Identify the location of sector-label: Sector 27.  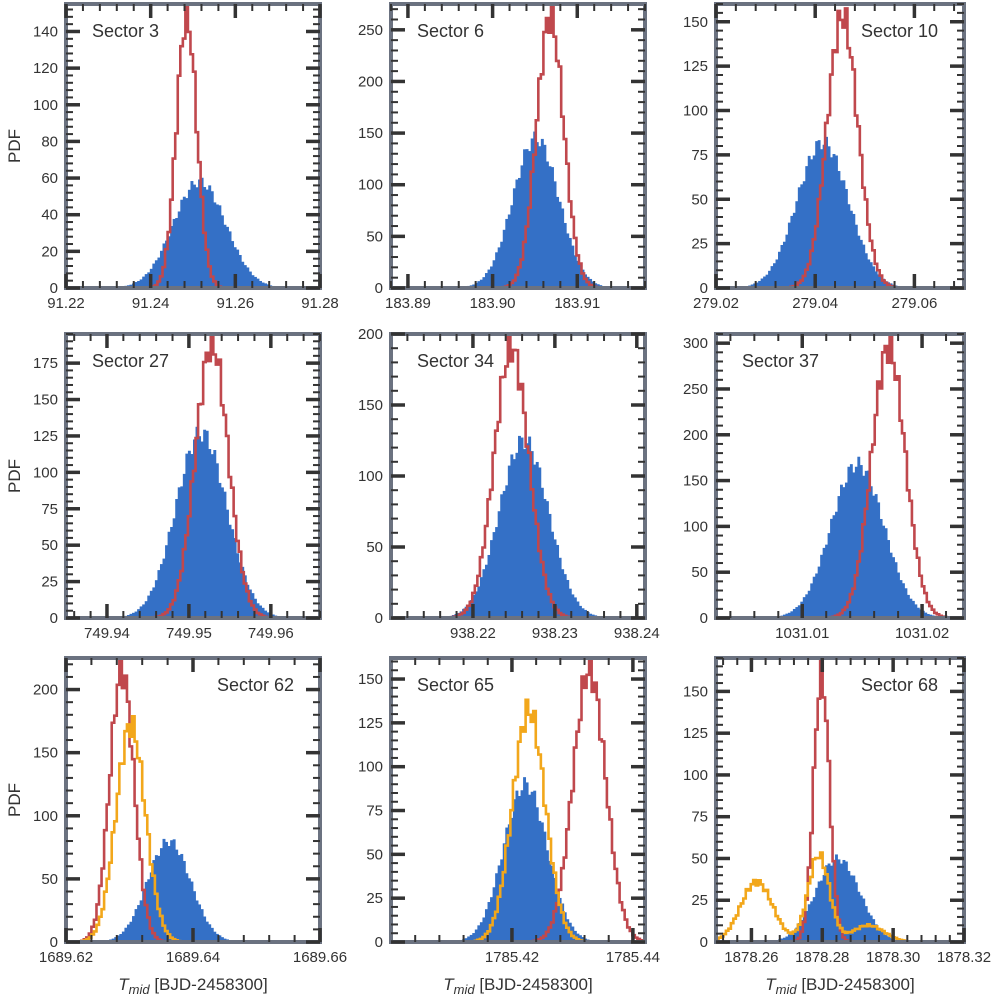
(130, 361).